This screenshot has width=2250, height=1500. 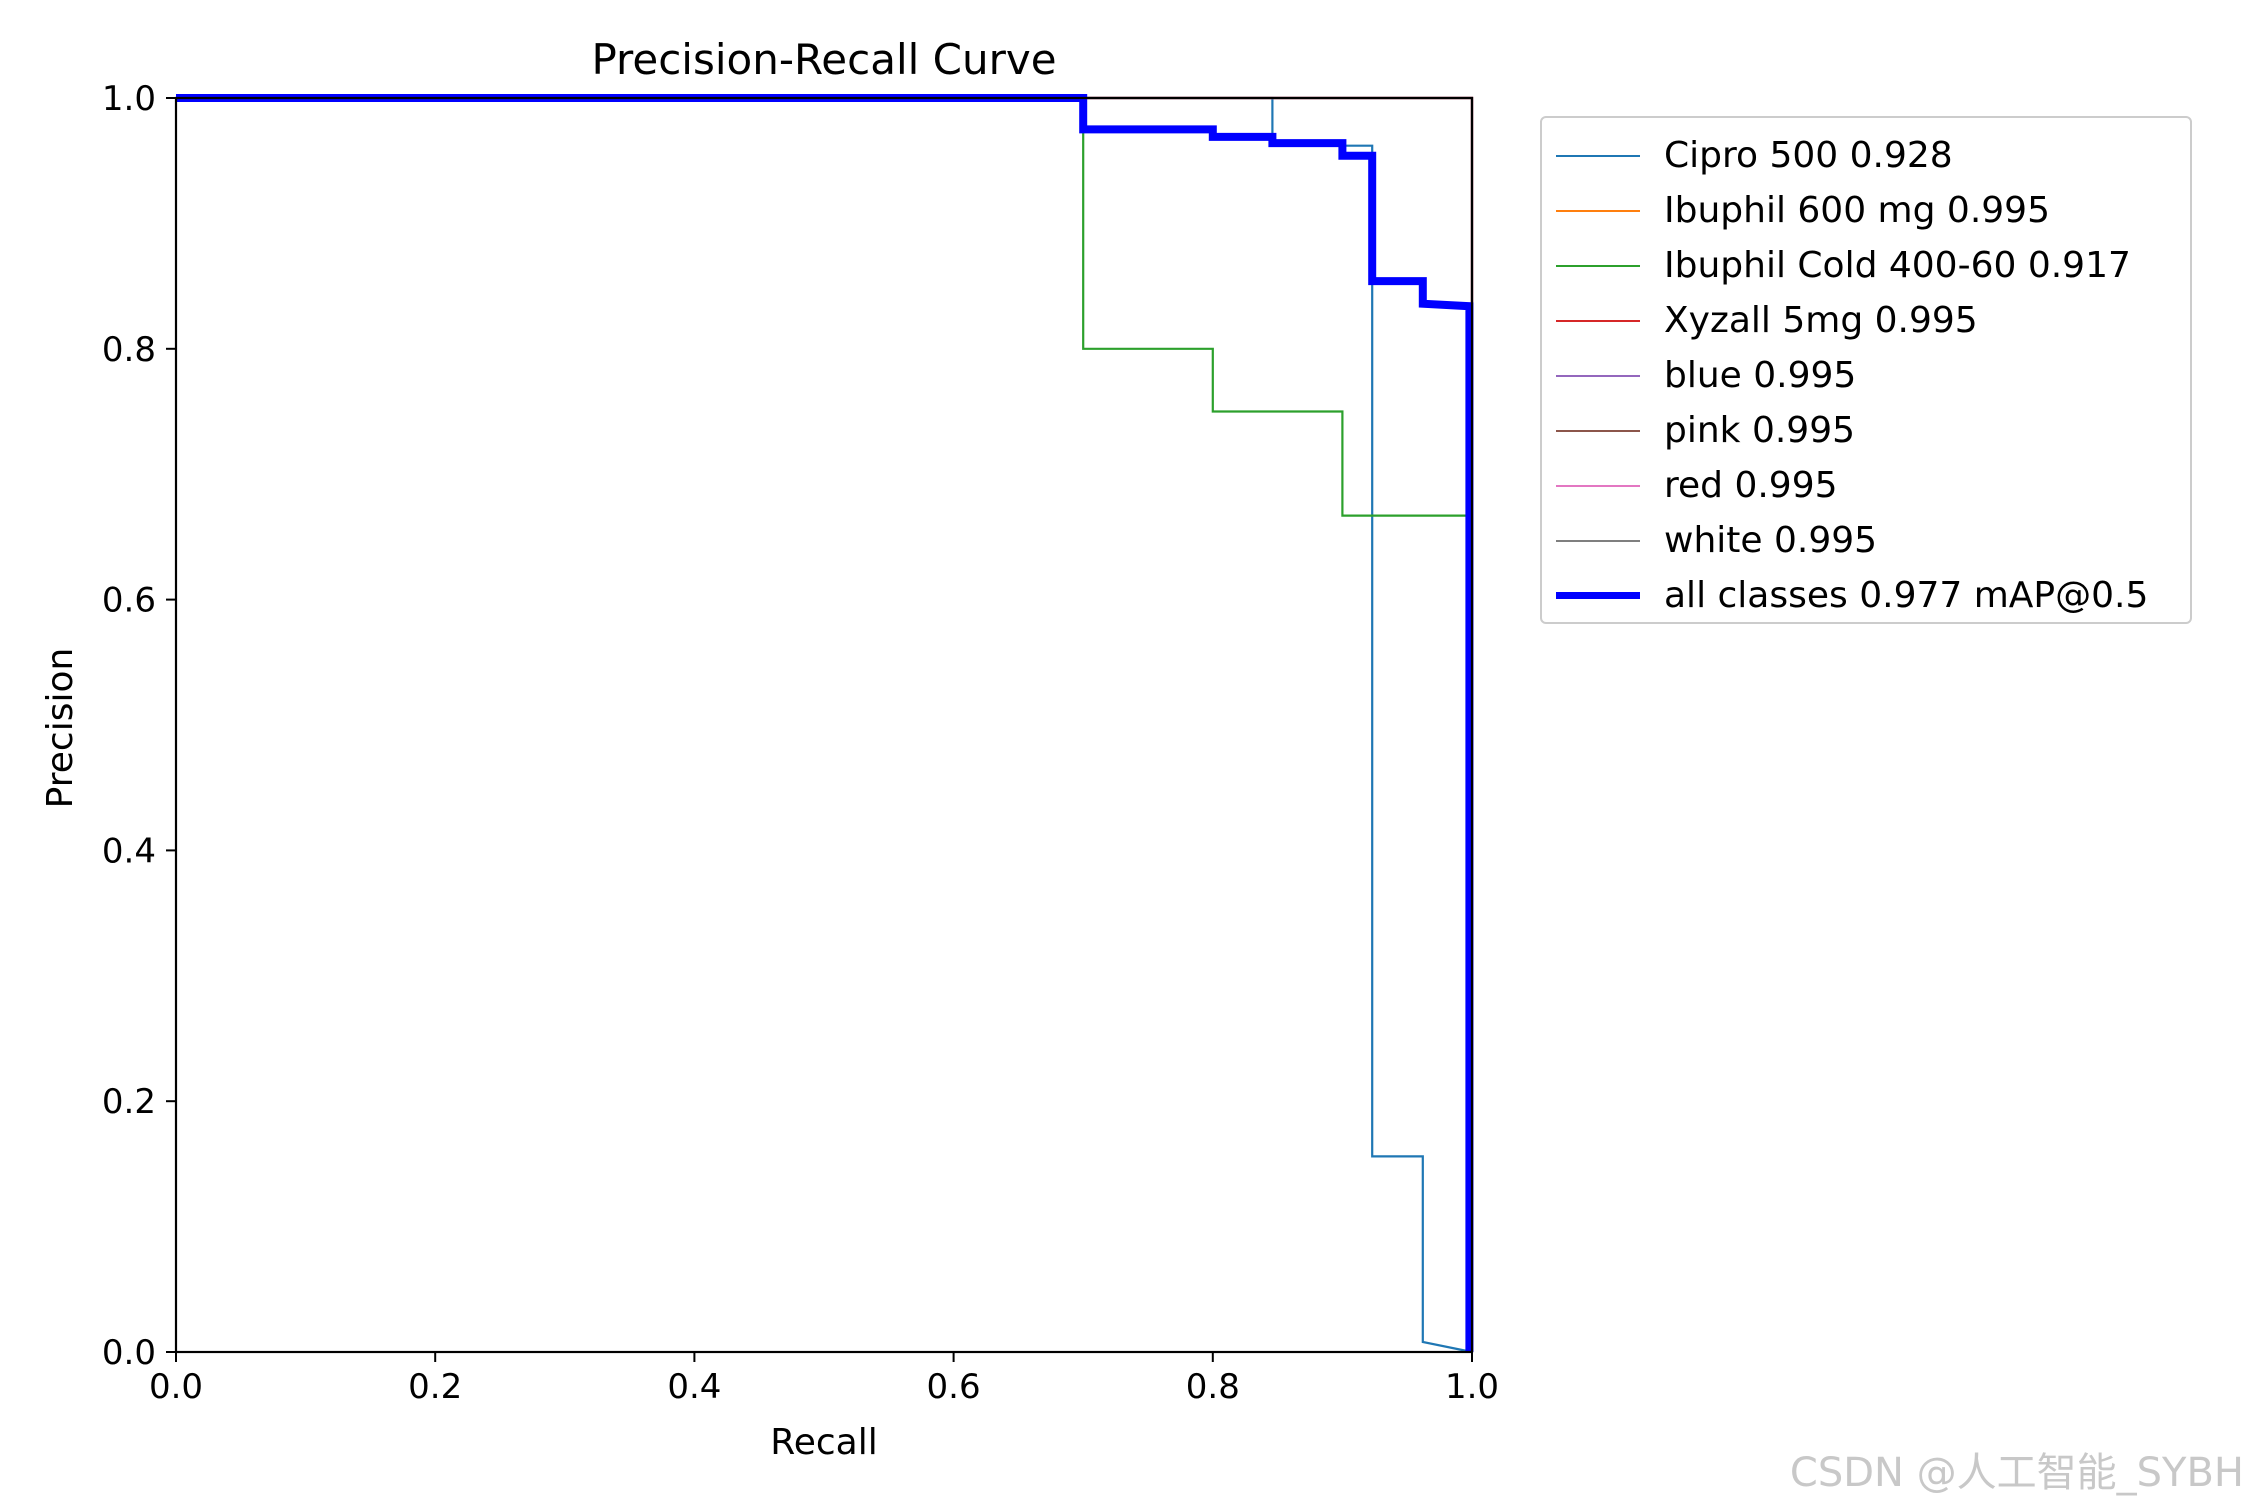 What do you see at coordinates (1866, 485) in the screenshot?
I see `legend-item: red 0.995` at bounding box center [1866, 485].